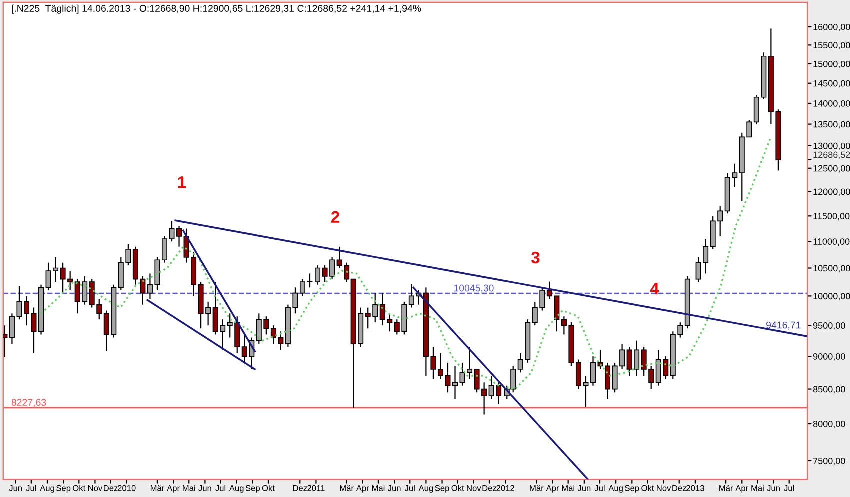 This screenshot has width=850, height=497. Describe the element at coordinates (829, 357) in the screenshot. I see `y-tick-label: 9000,00` at that location.